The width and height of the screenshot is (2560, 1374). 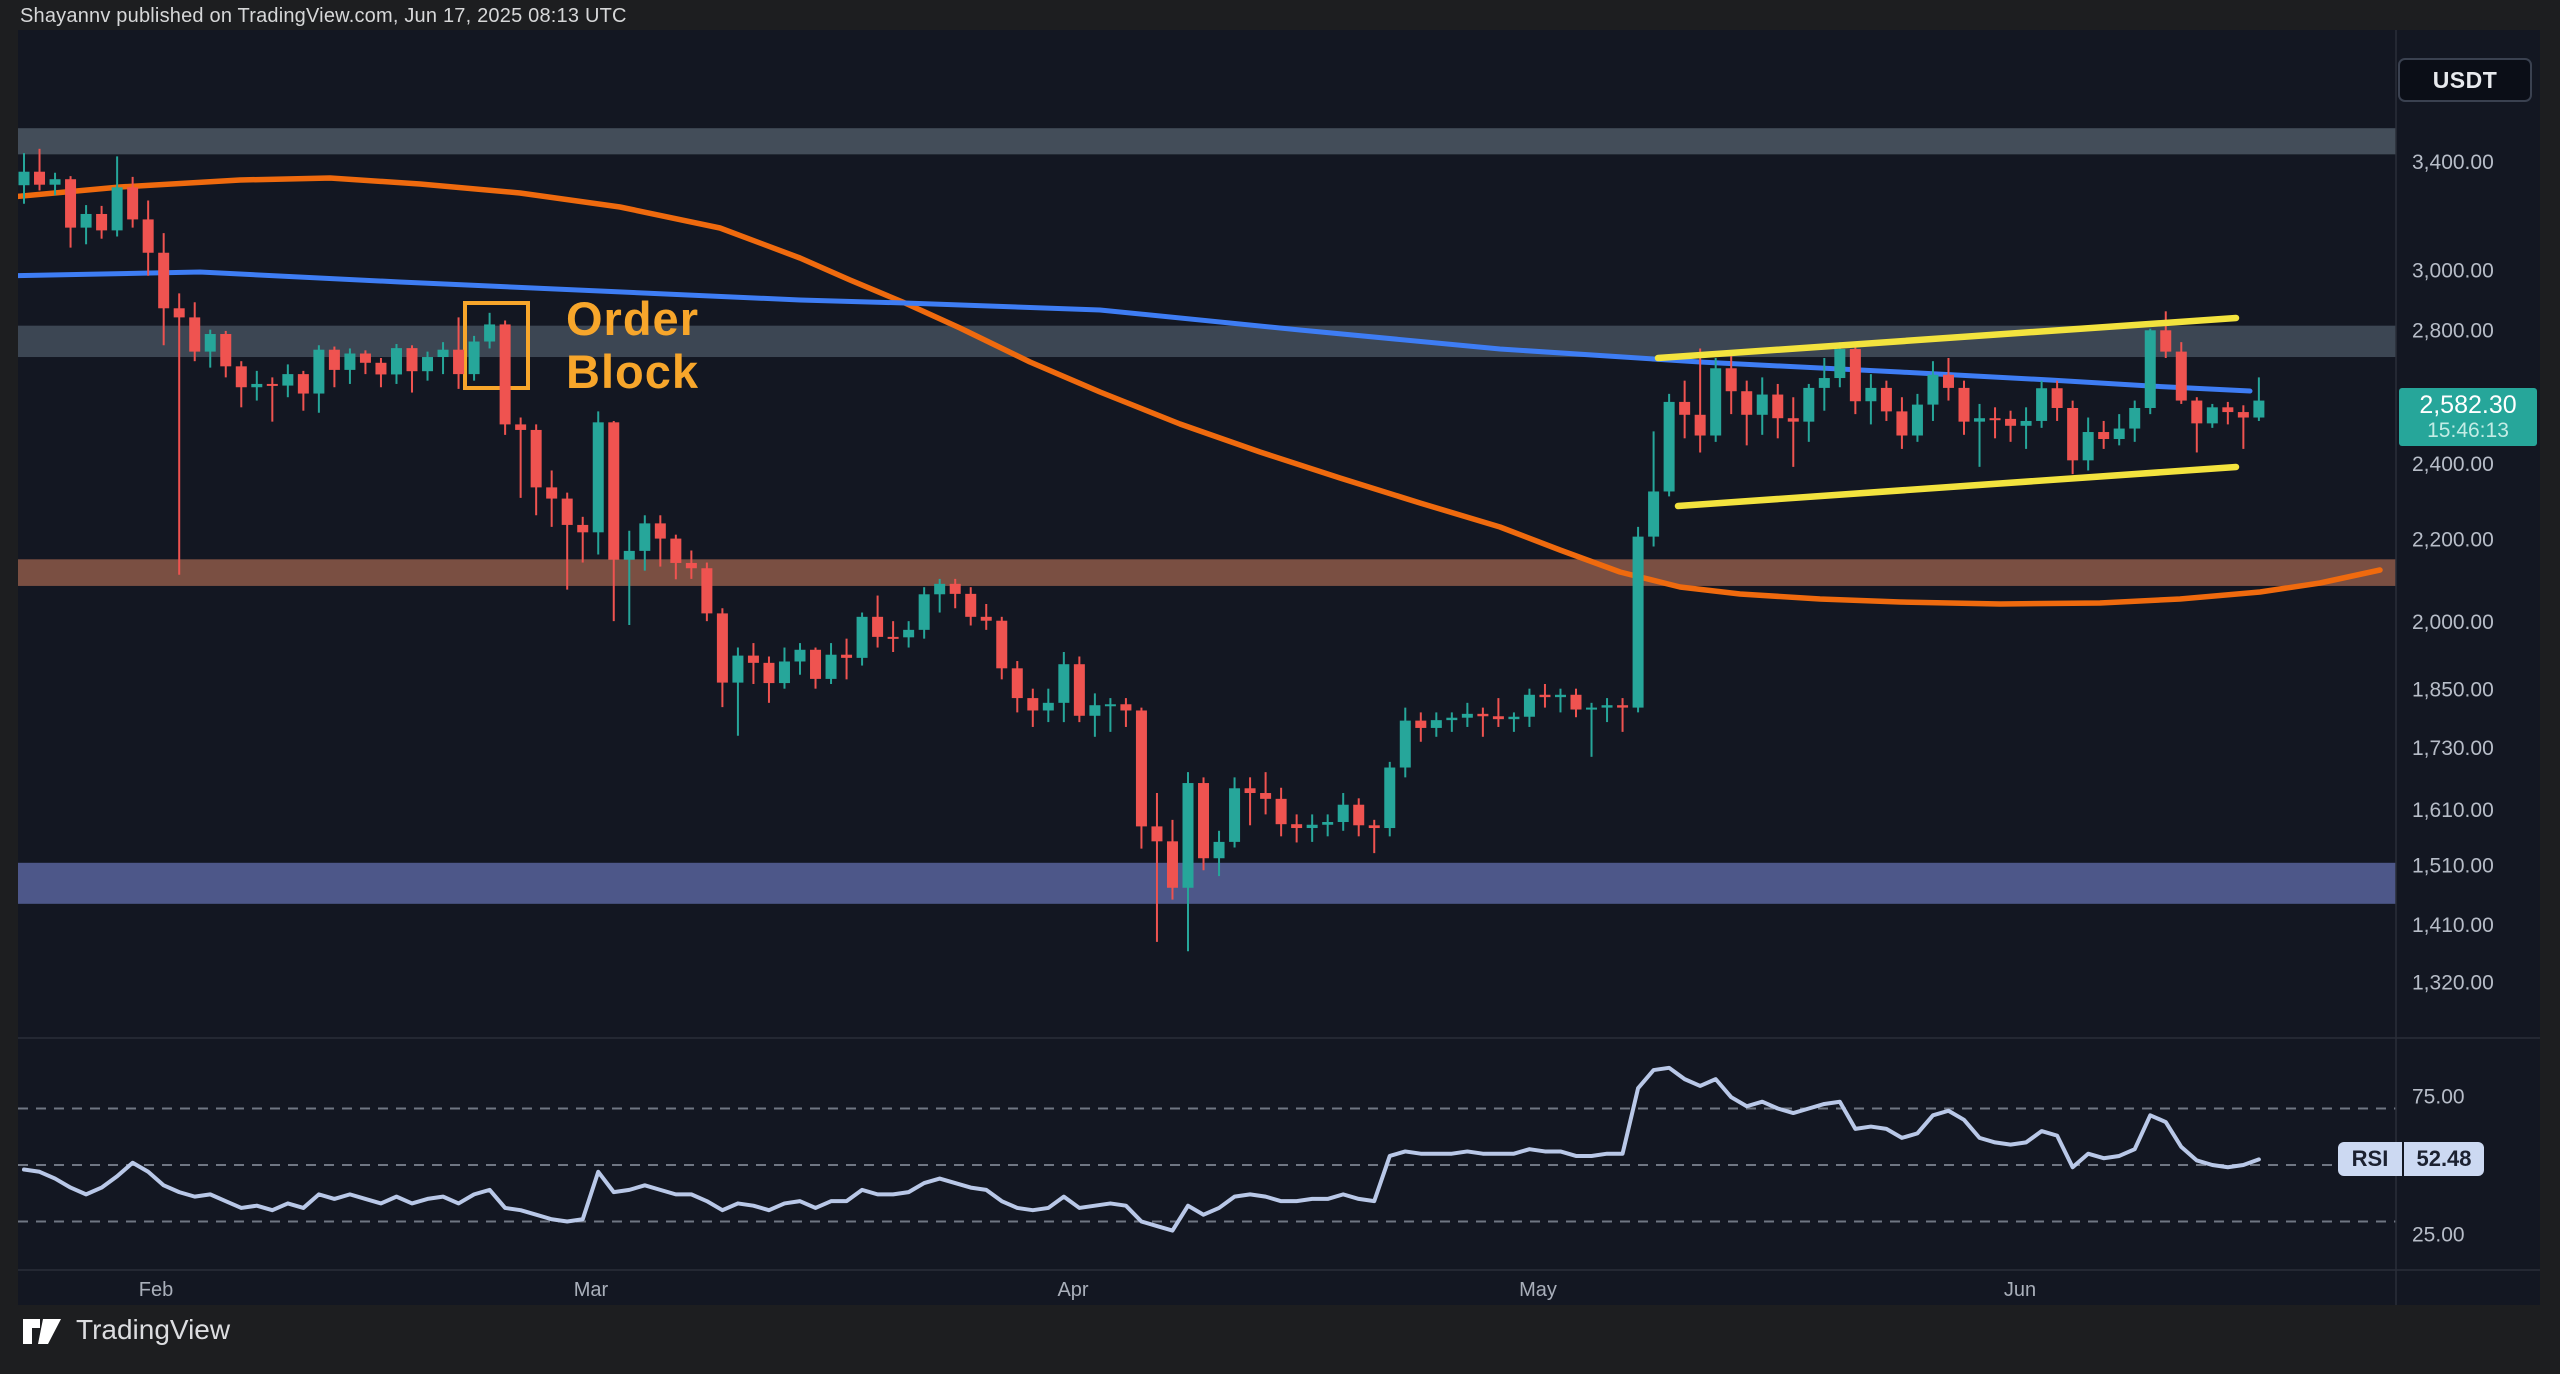 What do you see at coordinates (2020, 1290) in the screenshot?
I see `month-tick-label: Jun` at bounding box center [2020, 1290].